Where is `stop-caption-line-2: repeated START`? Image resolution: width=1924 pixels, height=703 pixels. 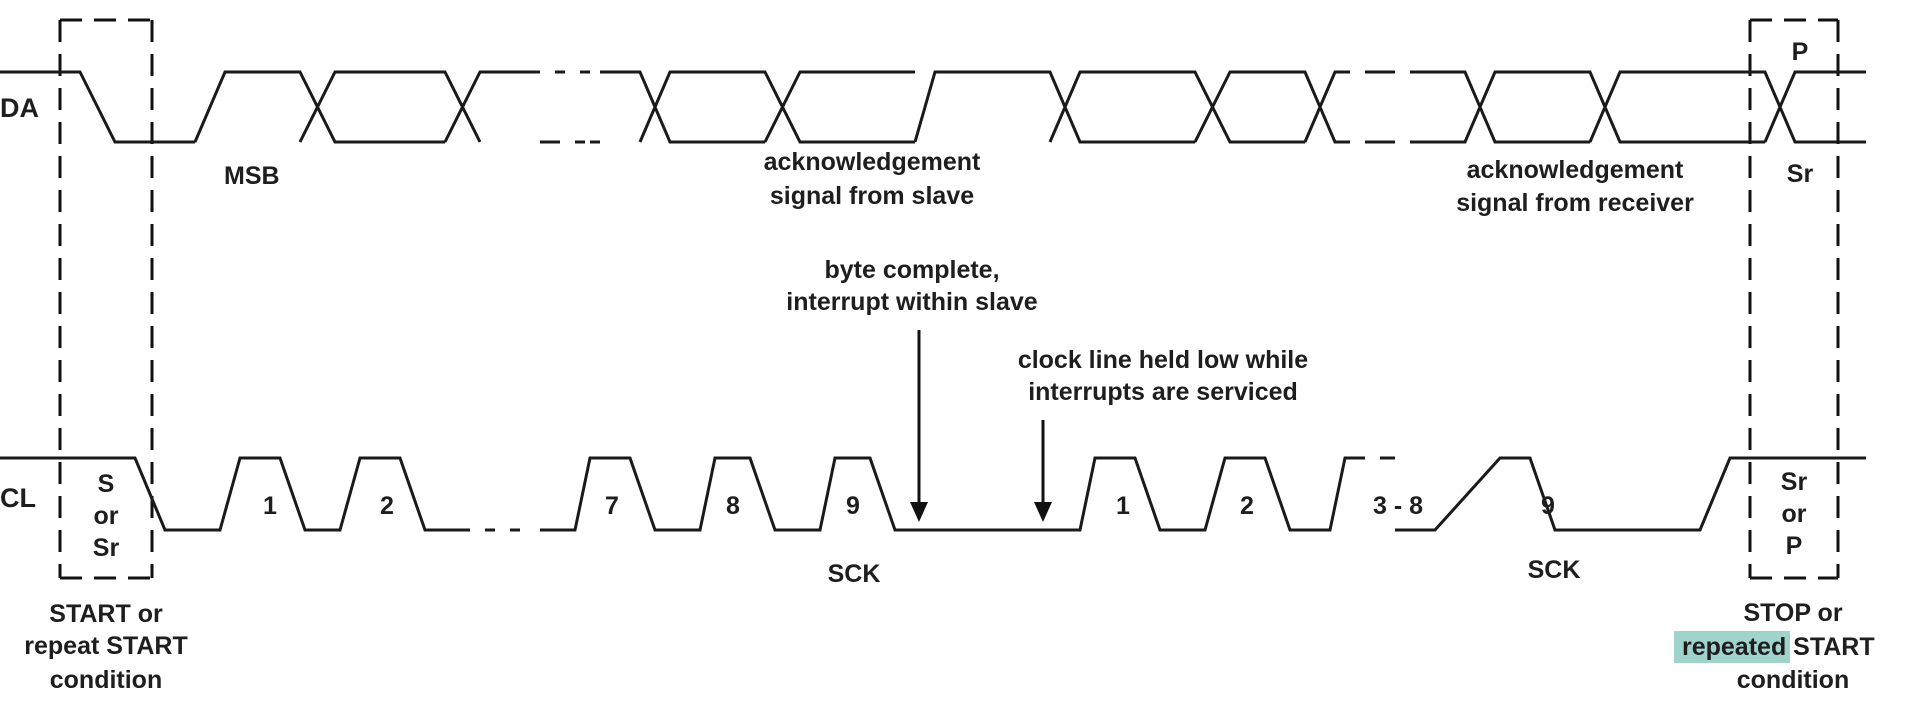
stop-caption-line-2: repeated START is located at coordinates (1778, 647).